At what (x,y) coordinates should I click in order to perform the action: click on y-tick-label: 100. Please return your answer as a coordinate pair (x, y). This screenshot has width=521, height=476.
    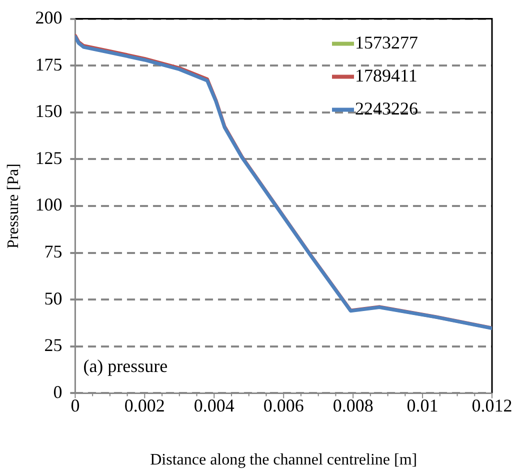
    Looking at the image, I should click on (48, 204).